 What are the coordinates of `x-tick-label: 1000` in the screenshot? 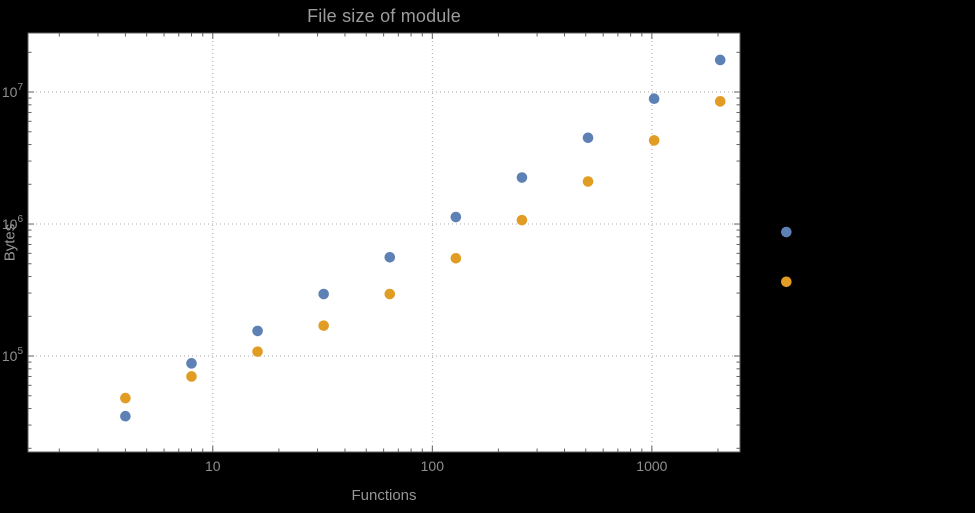 It's located at (651, 466).